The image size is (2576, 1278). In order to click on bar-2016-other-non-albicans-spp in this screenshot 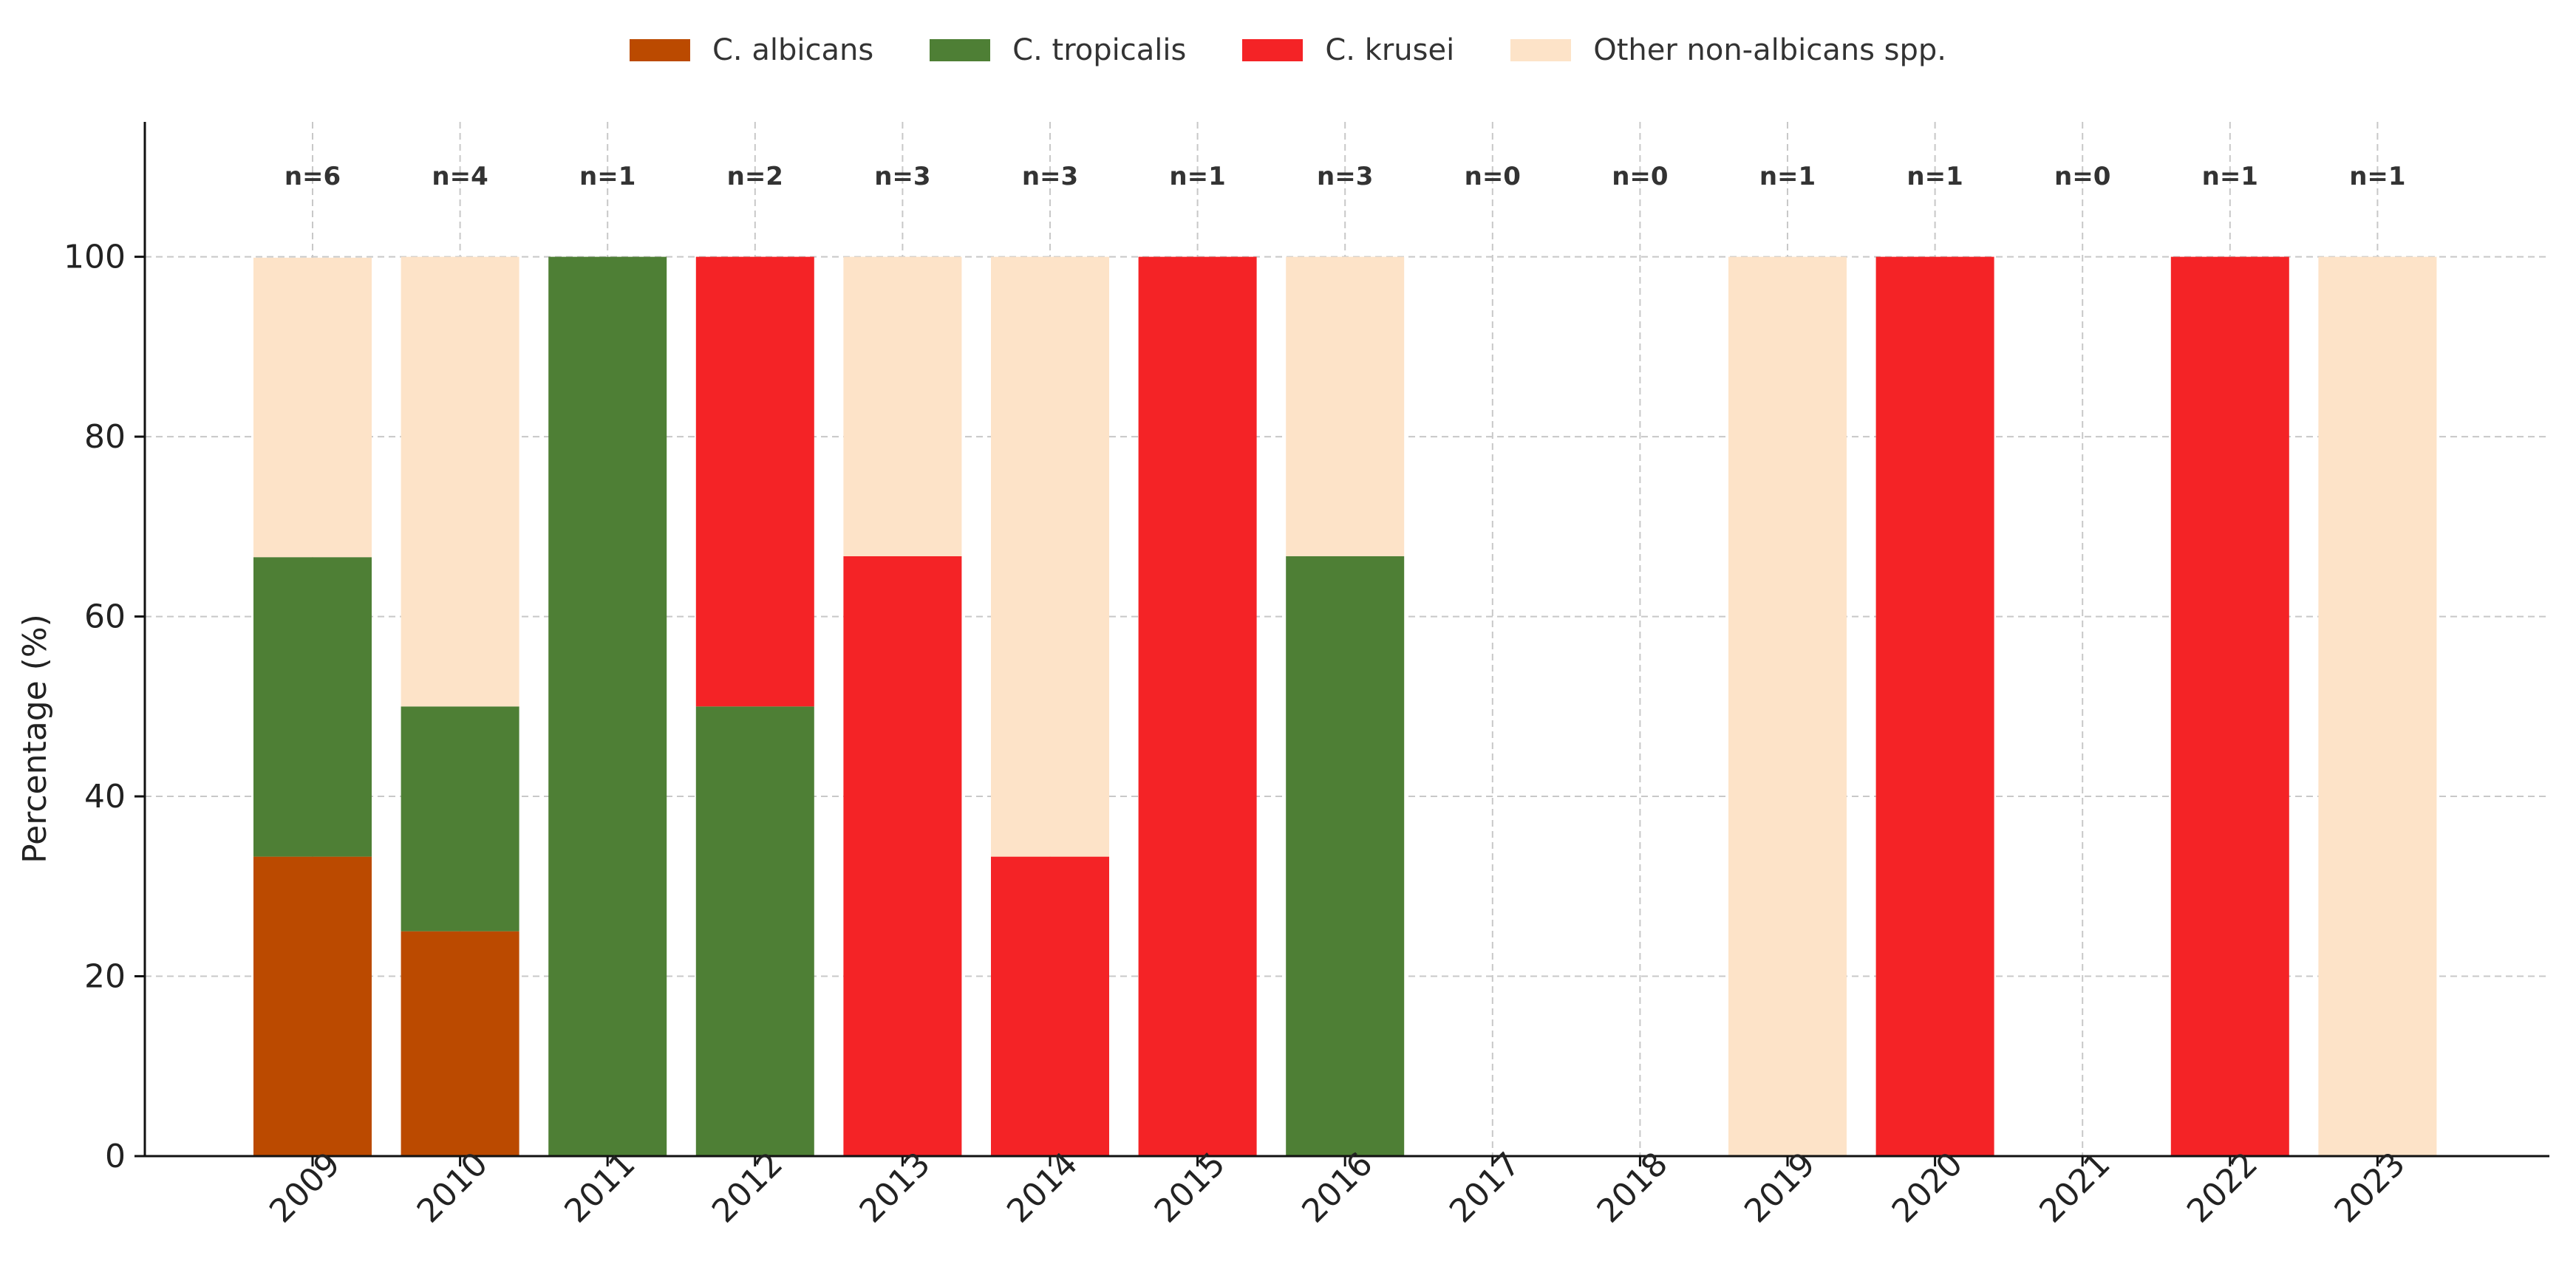, I will do `click(1345, 406)`.